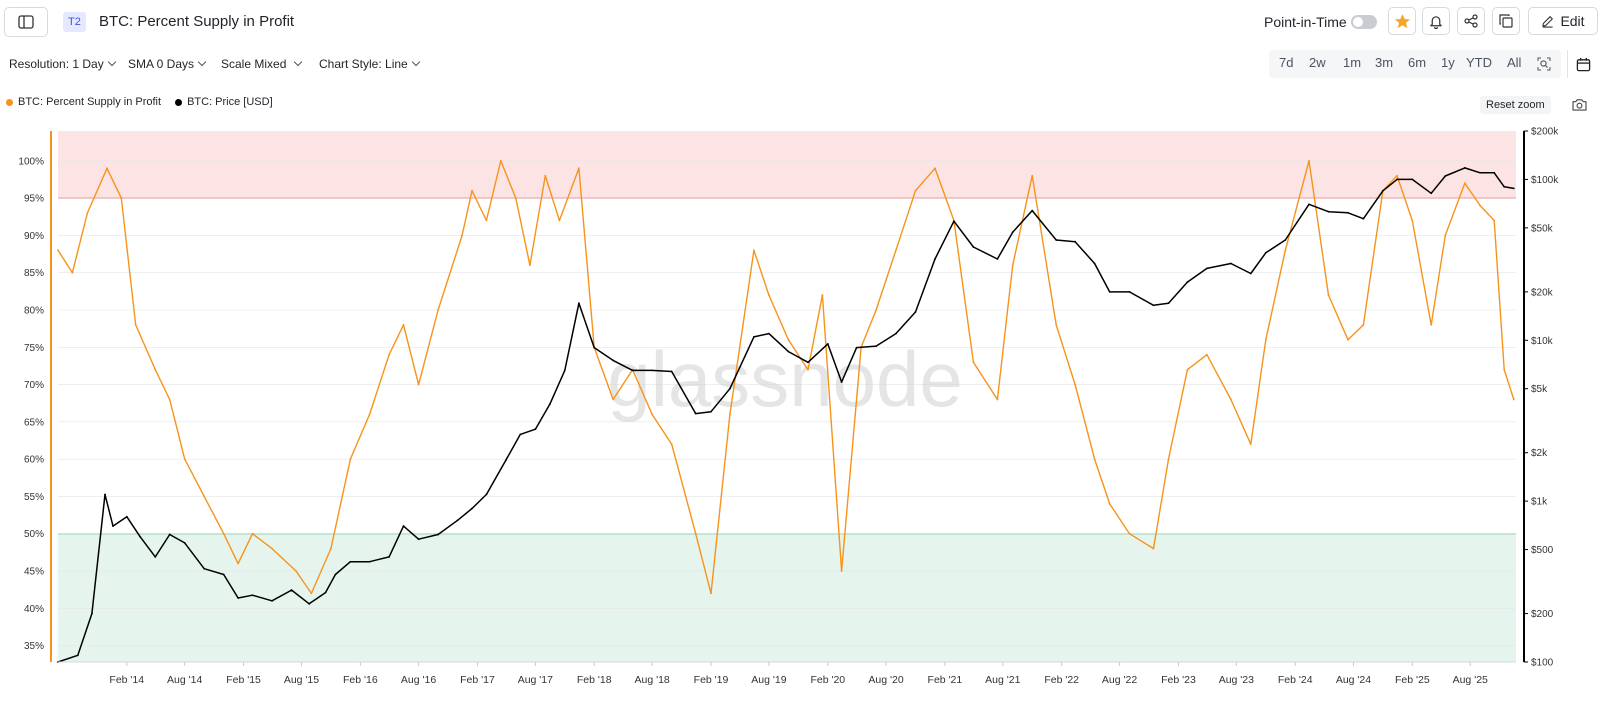 This screenshot has width=1601, height=715. Describe the element at coordinates (1514, 62) in the screenshot. I see `range-all: All` at that location.